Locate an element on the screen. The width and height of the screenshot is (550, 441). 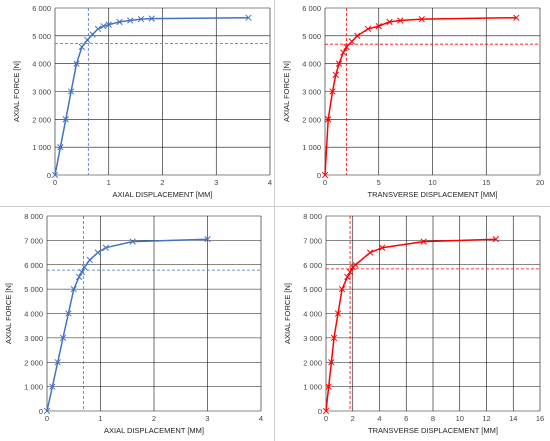
x-tick-label: 5 is located at coordinates (379, 182).